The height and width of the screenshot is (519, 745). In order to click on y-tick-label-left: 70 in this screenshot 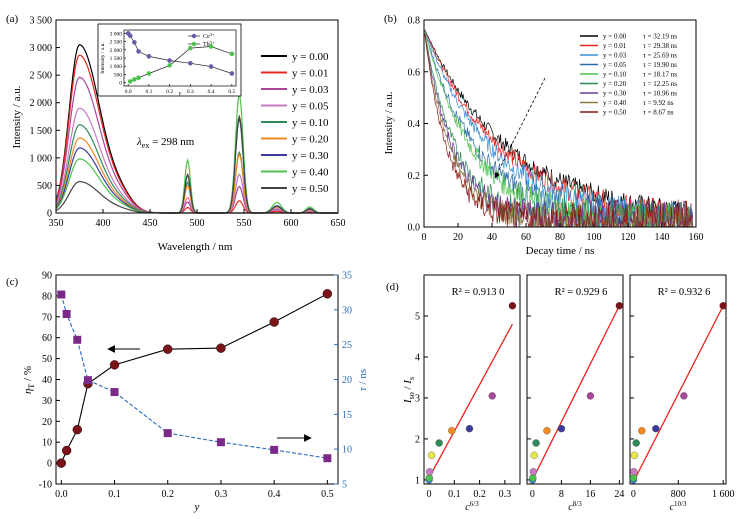, I will do `click(47, 317)`.